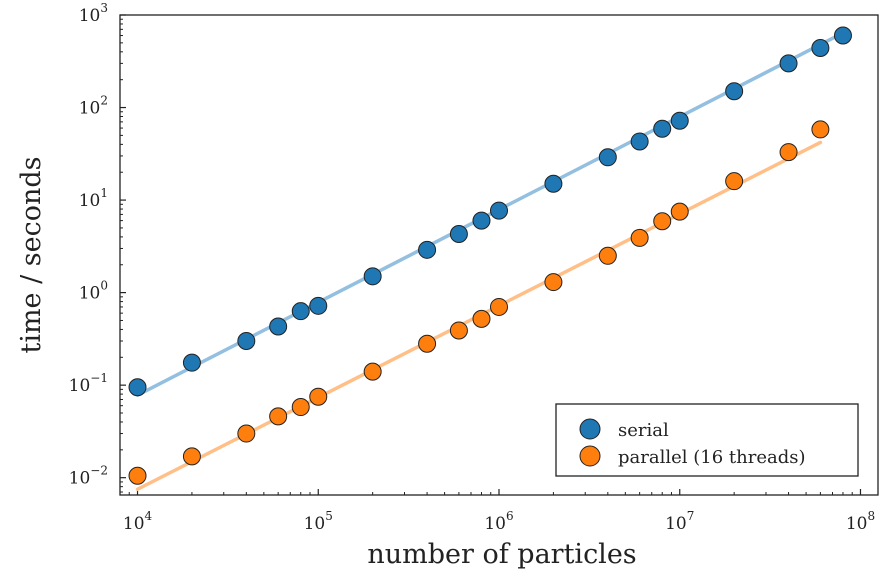  I want to click on y-tick-exponent: 0, so click(104, 286).